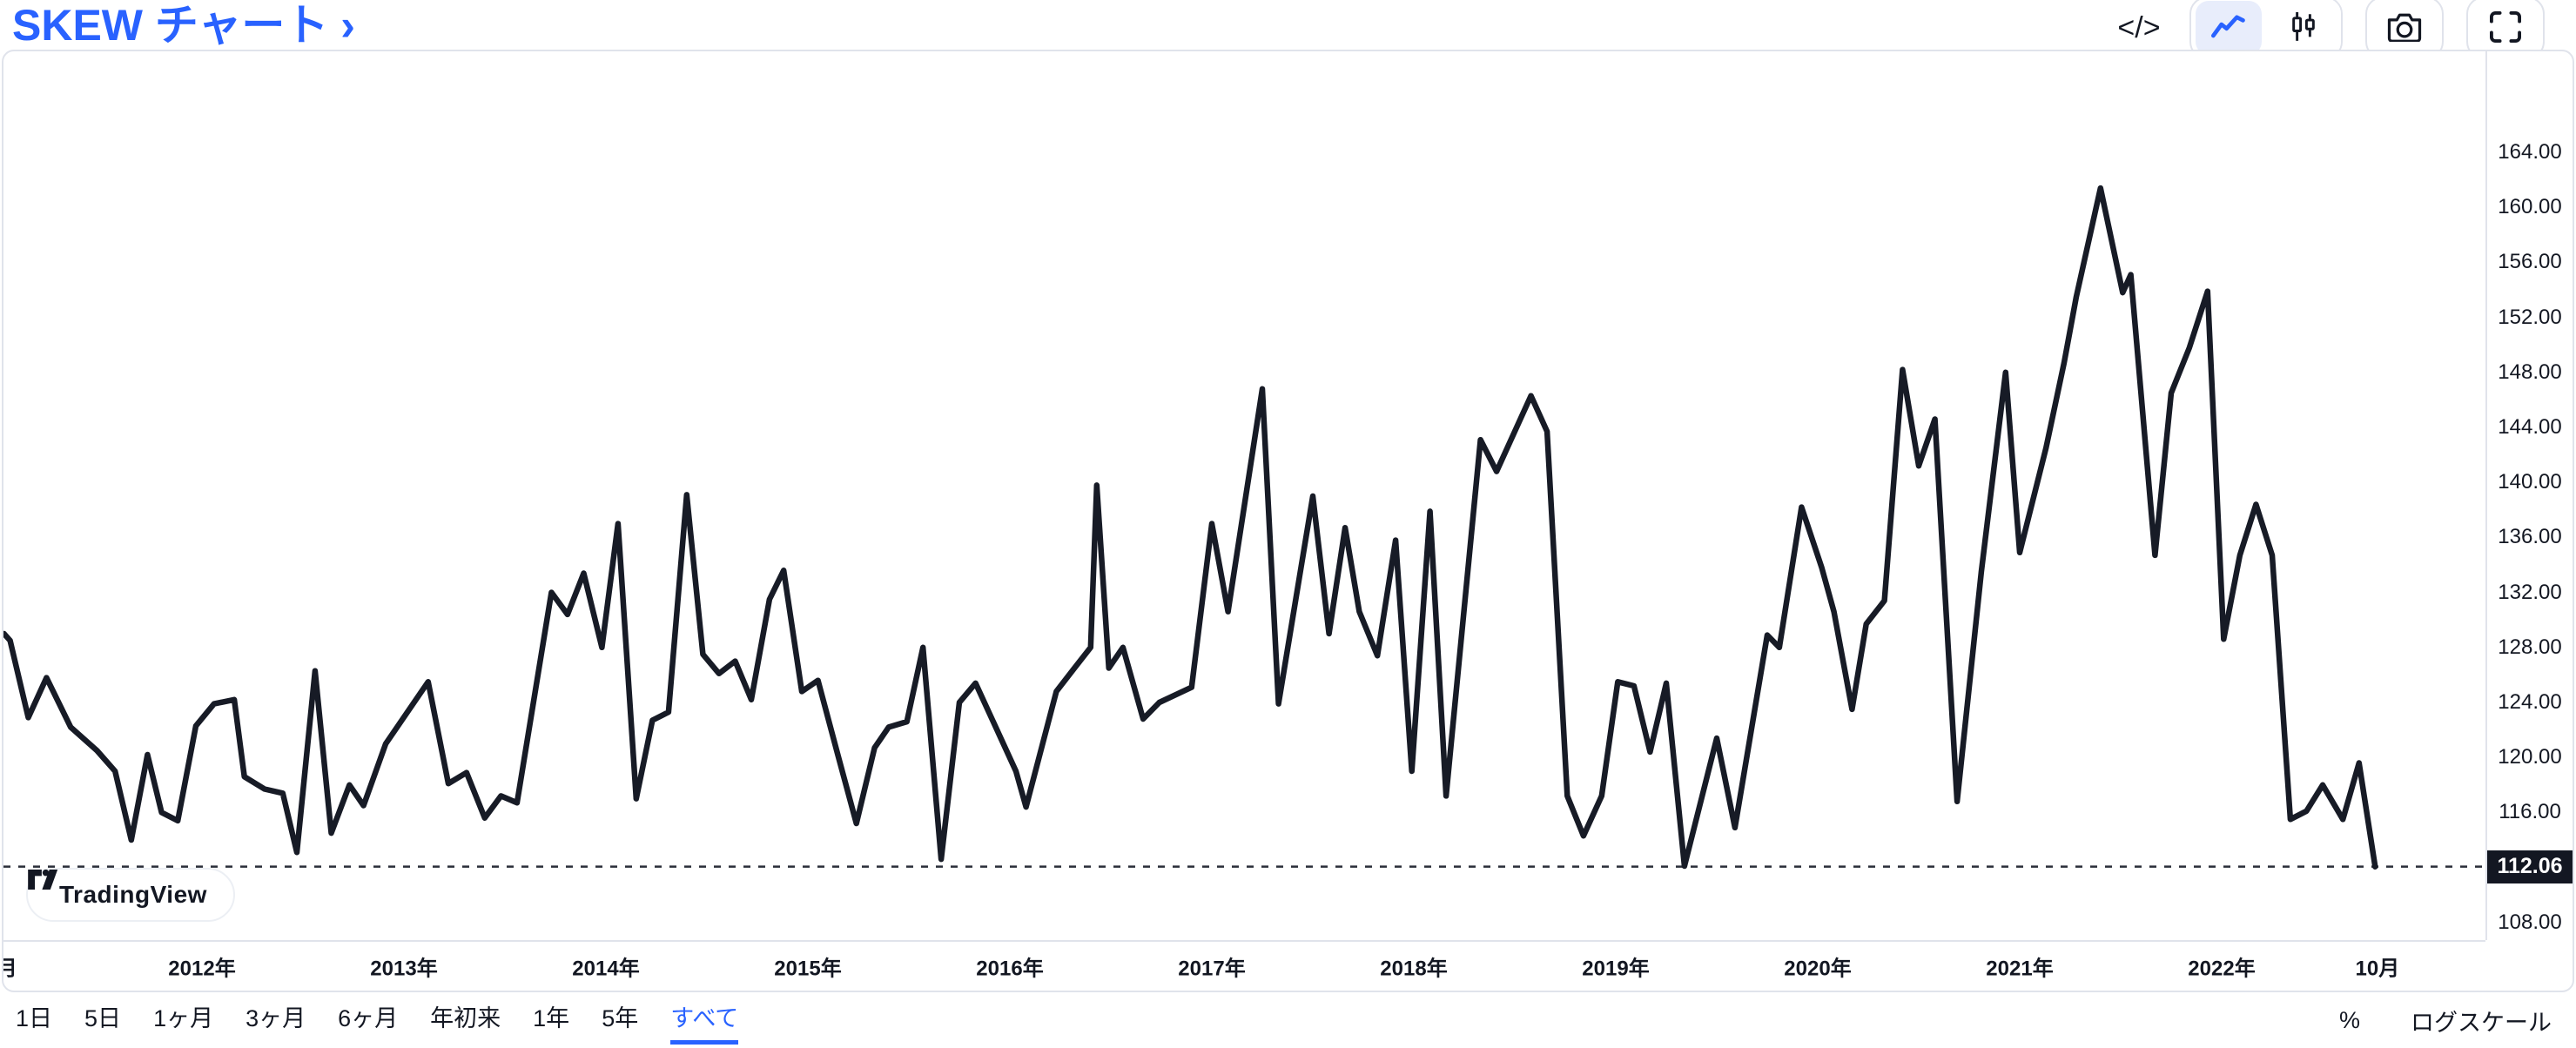 The height and width of the screenshot is (1048, 2576). I want to click on snapshot-button, so click(2404, 30).